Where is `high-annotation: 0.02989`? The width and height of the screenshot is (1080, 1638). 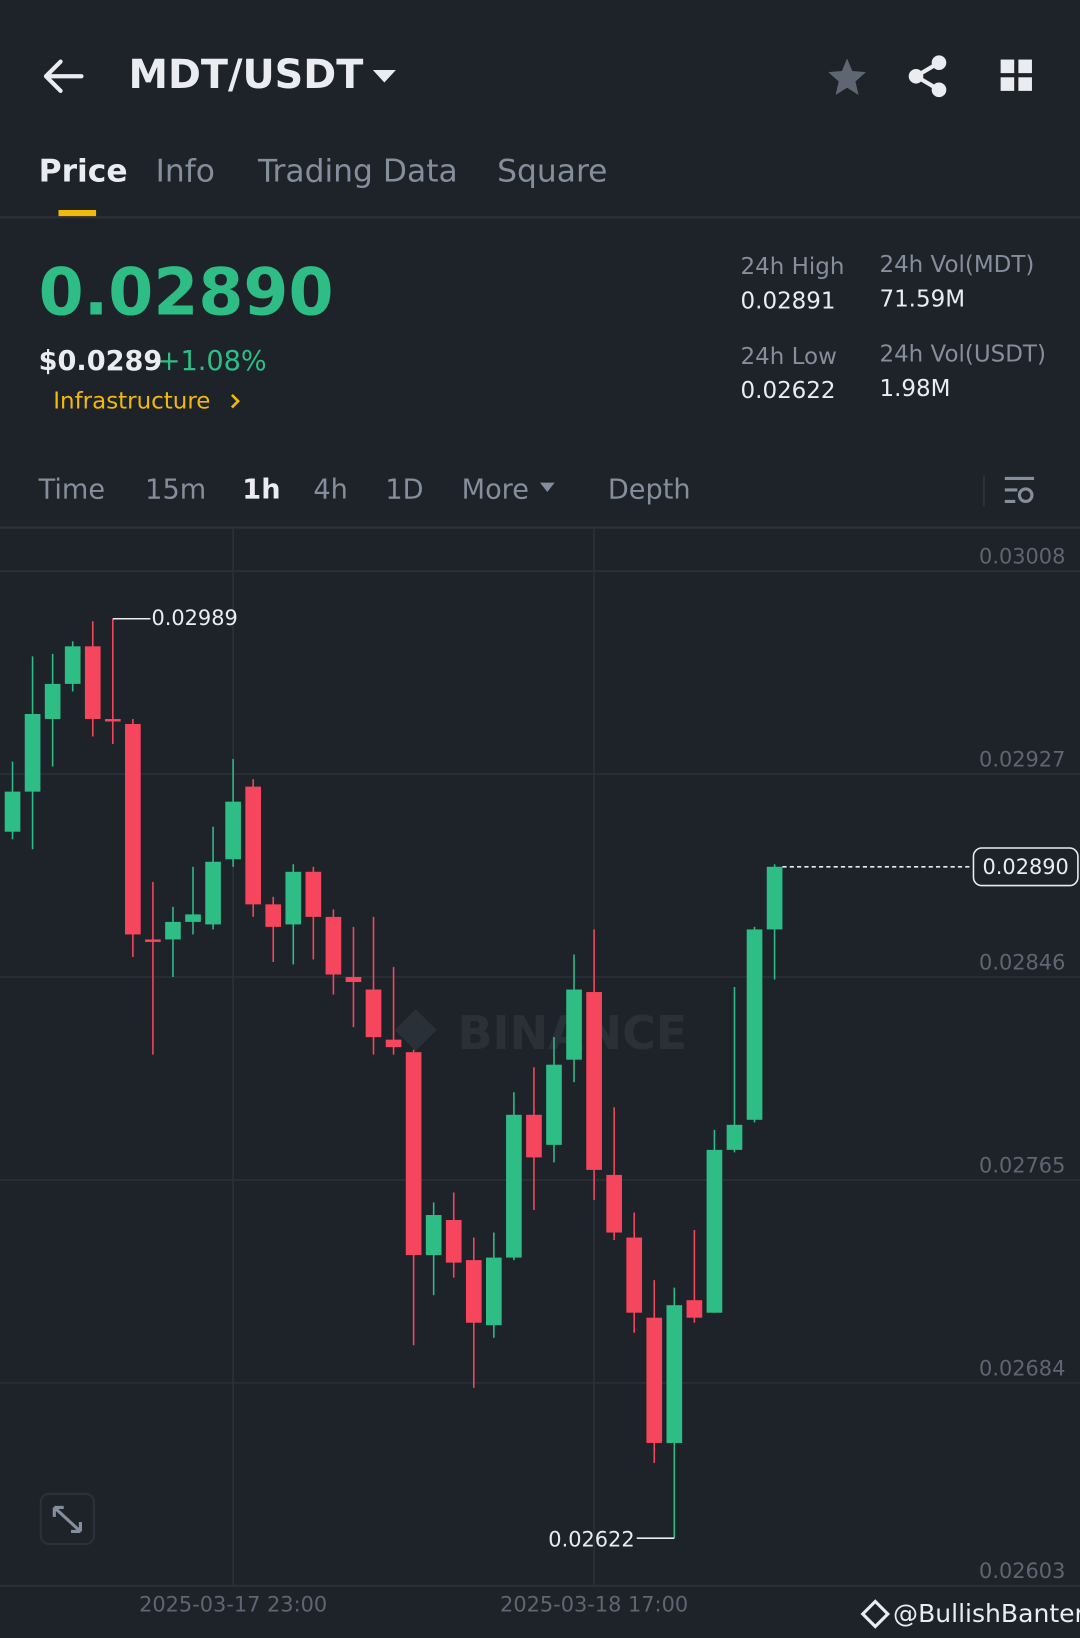 high-annotation: 0.02989 is located at coordinates (194, 618).